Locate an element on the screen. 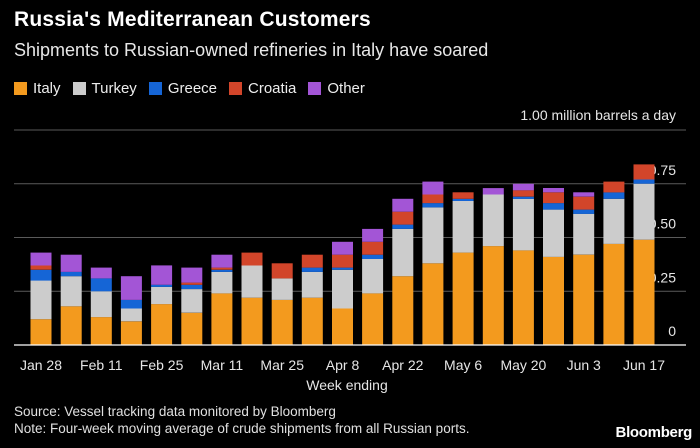 The height and width of the screenshot is (448, 700). legend-item-turkey: Turkey is located at coordinates (104, 88).